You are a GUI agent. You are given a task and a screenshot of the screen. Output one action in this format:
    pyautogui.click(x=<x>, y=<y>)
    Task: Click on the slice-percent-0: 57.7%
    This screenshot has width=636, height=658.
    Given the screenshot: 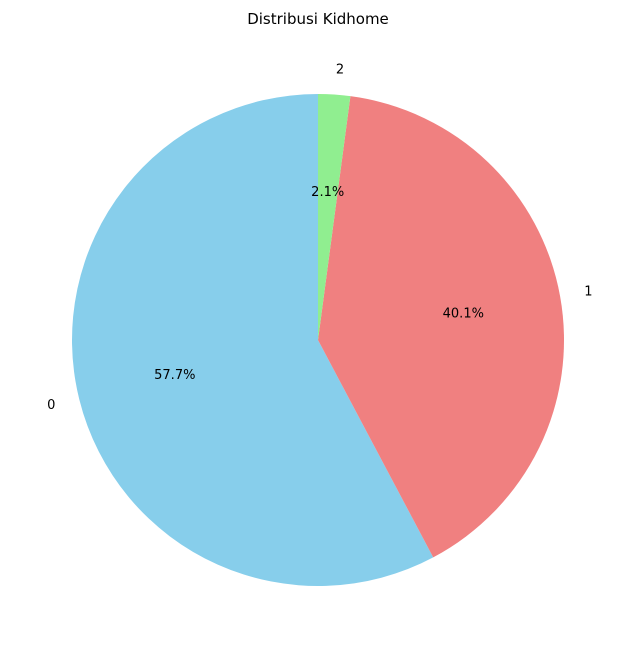 What is the action you would take?
    pyautogui.click(x=174, y=375)
    